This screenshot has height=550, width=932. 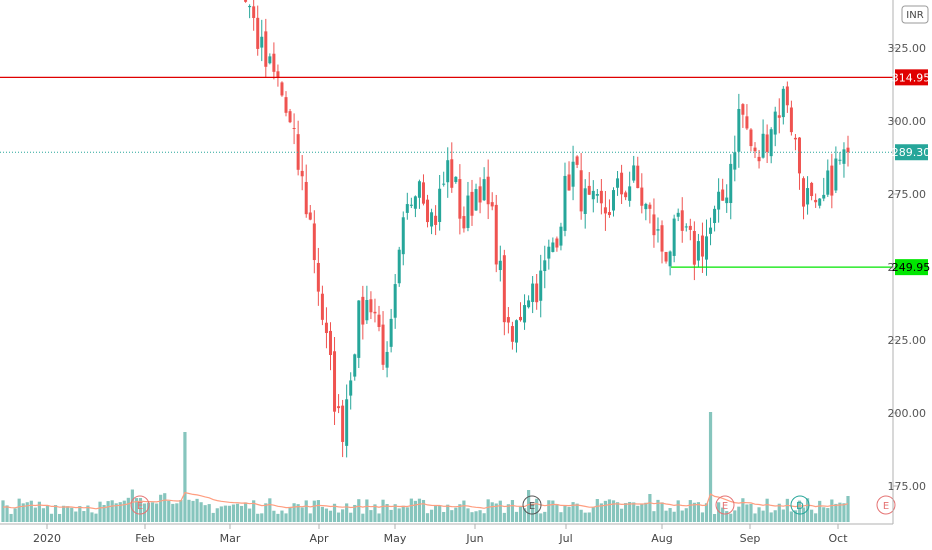 I want to click on current-price-label: 289.30, so click(x=911, y=152).